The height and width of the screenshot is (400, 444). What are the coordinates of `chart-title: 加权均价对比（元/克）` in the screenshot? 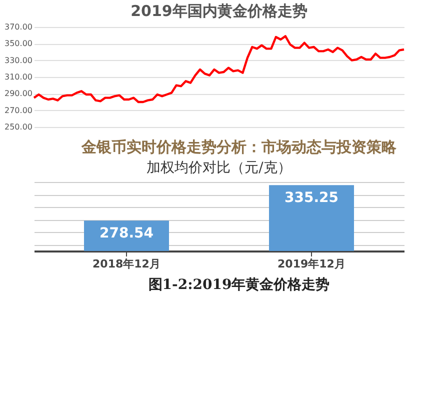 It's located at (219, 168).